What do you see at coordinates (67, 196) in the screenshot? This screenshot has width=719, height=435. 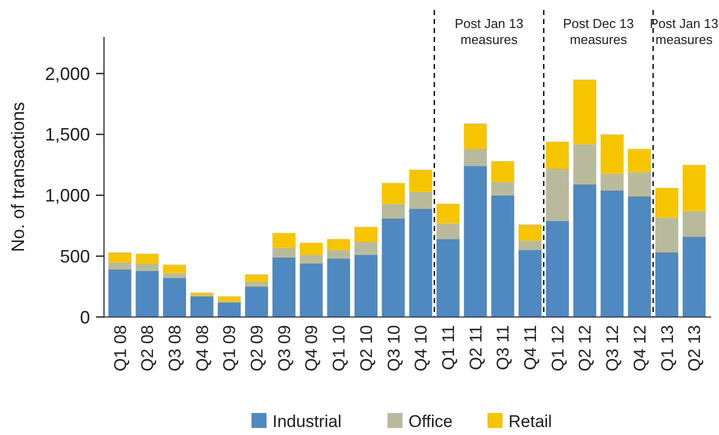 I see `y-tick-label: 1,000` at bounding box center [67, 196].